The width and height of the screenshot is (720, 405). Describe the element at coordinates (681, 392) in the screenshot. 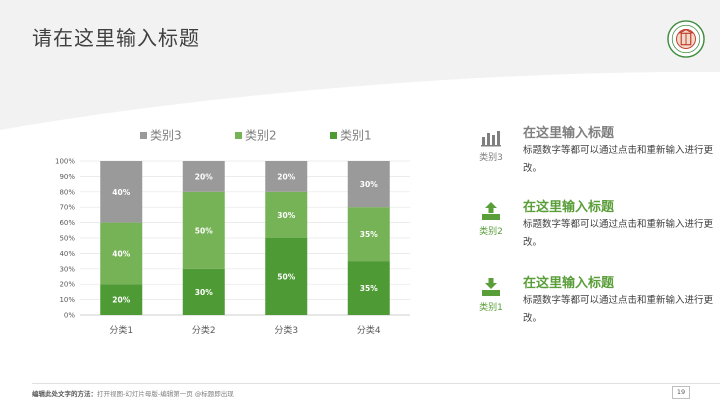

I see `page-number: 19` at that location.